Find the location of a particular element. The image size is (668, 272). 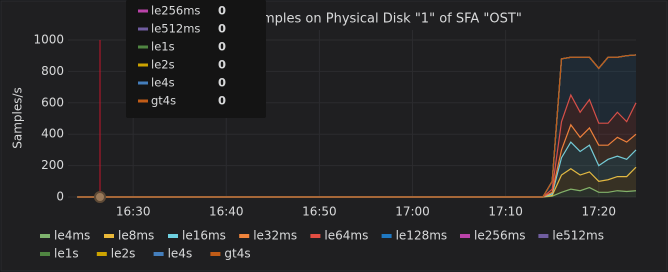

y-axis-label: Samples/s is located at coordinates (18, 118).